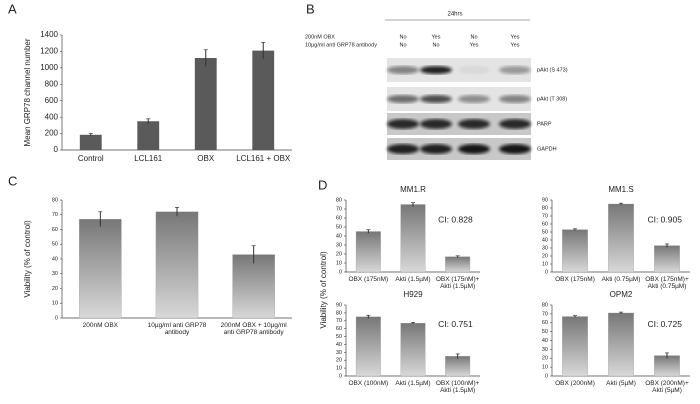  I want to click on band-label: pAkt (T 308), so click(552, 99).